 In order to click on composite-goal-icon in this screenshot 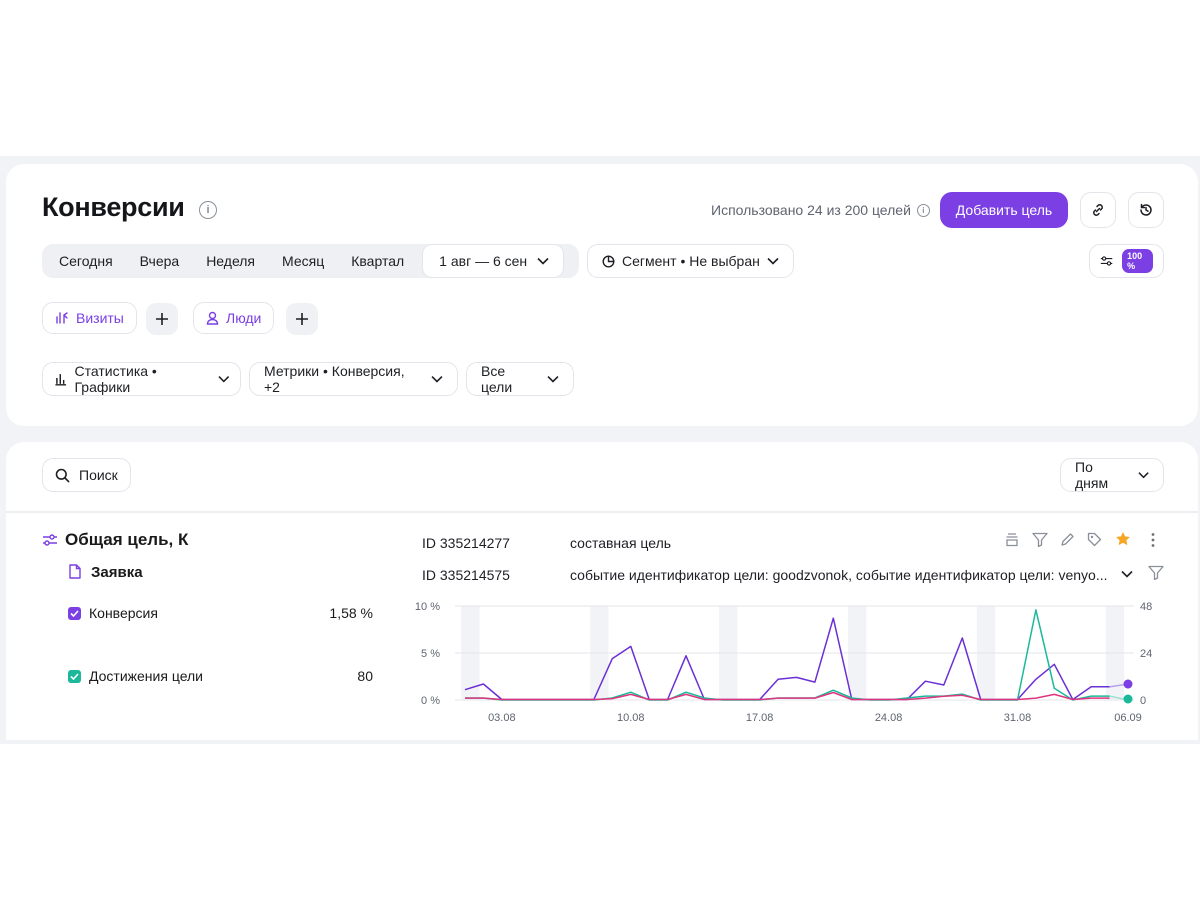, I will do `click(50, 540)`.